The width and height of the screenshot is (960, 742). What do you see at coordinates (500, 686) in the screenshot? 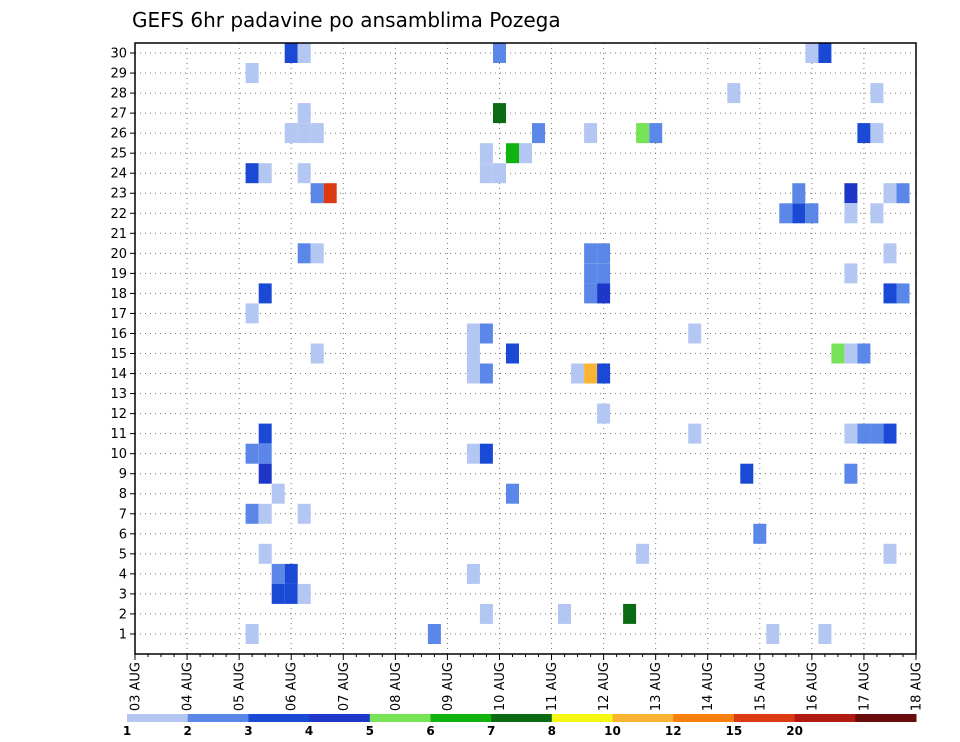
I see `x-tick-label: 10 AUG` at bounding box center [500, 686].